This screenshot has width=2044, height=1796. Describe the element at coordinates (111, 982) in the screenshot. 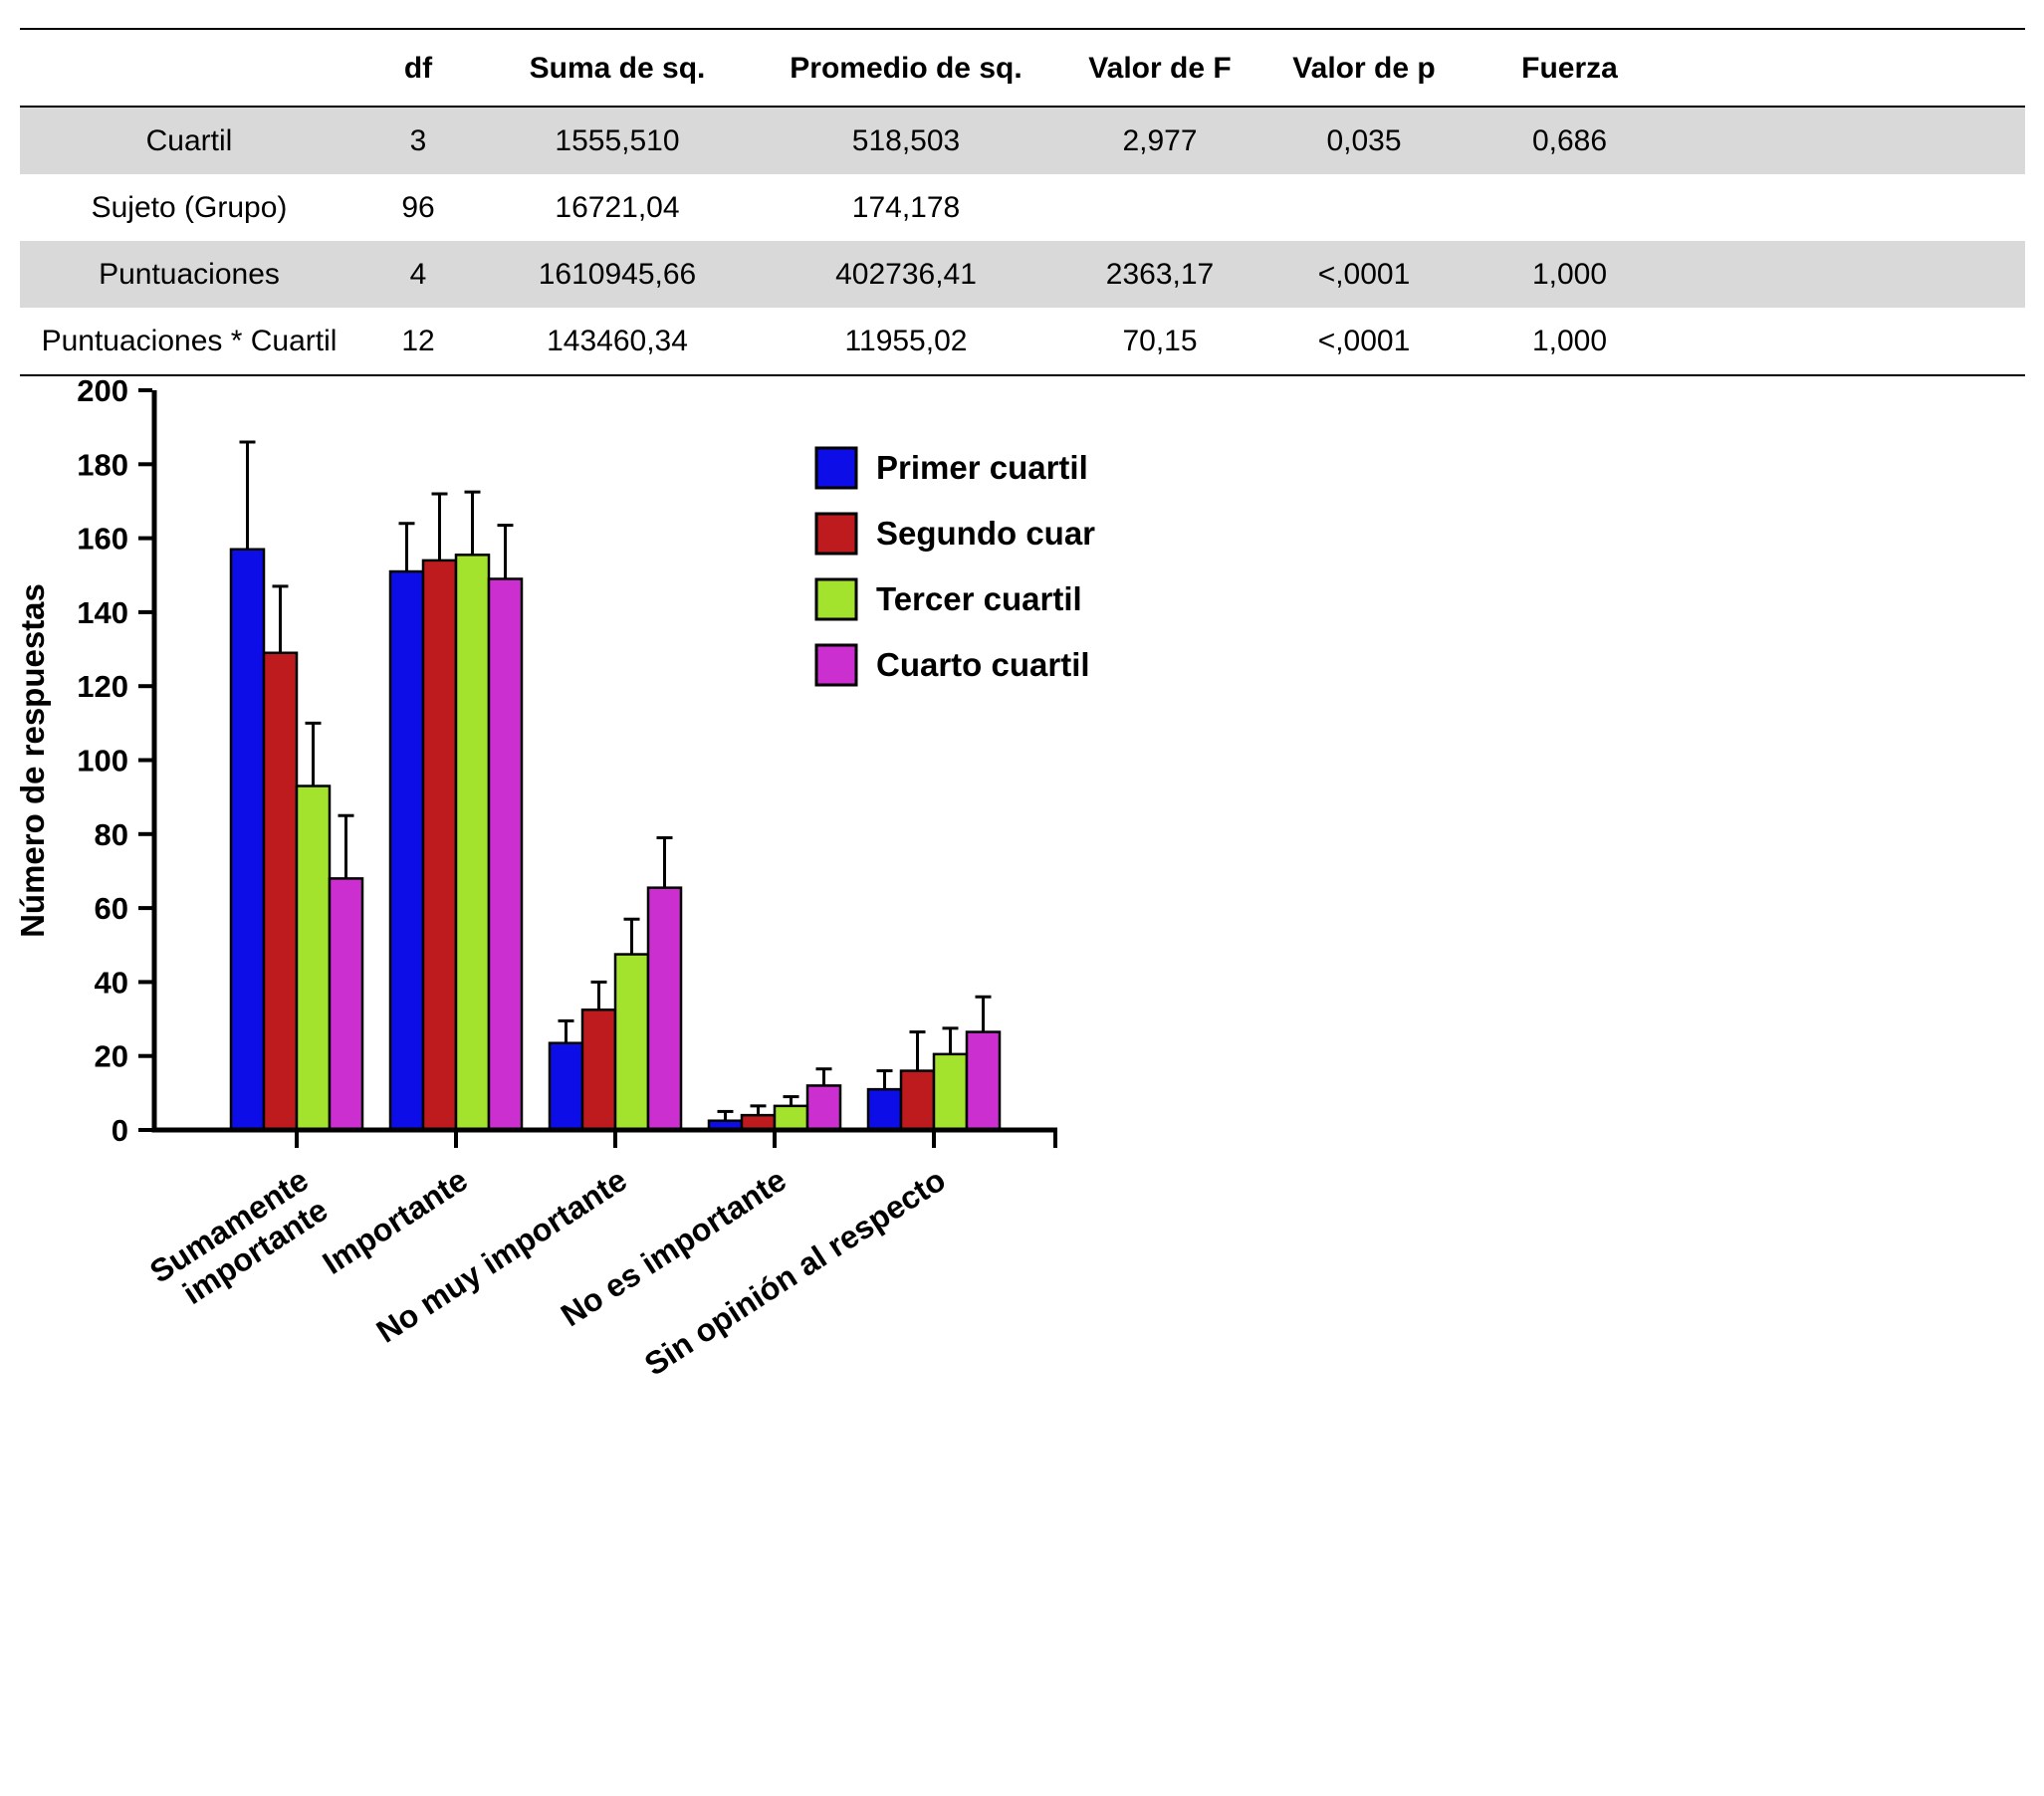

I see `y-tick-label: 40` at that location.